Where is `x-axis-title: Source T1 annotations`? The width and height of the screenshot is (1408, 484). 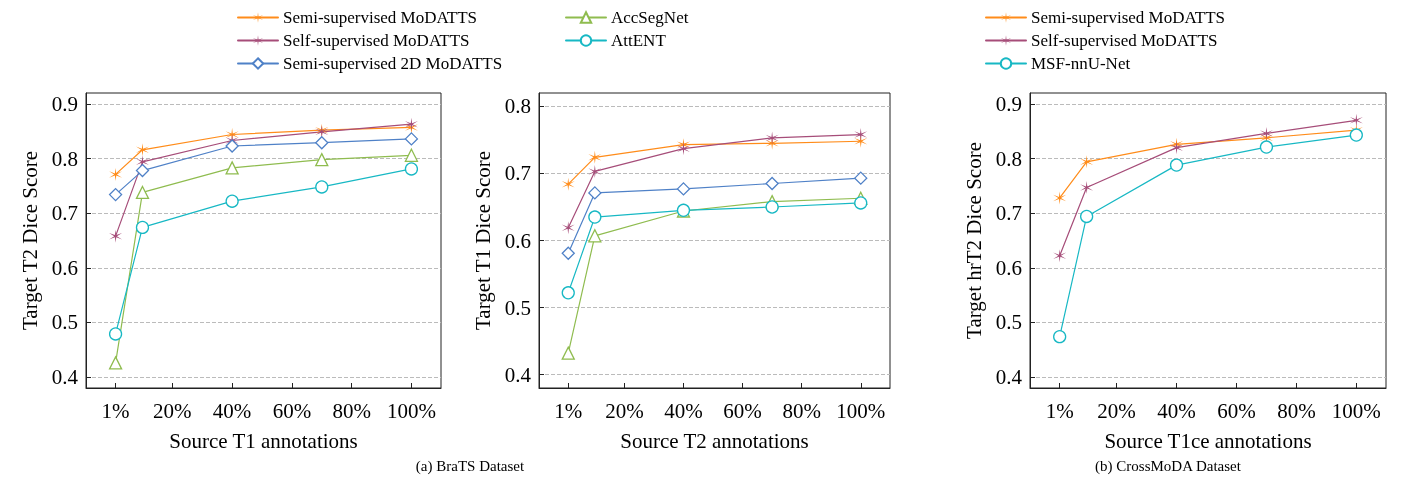 x-axis-title: Source T1 annotations is located at coordinates (263, 440).